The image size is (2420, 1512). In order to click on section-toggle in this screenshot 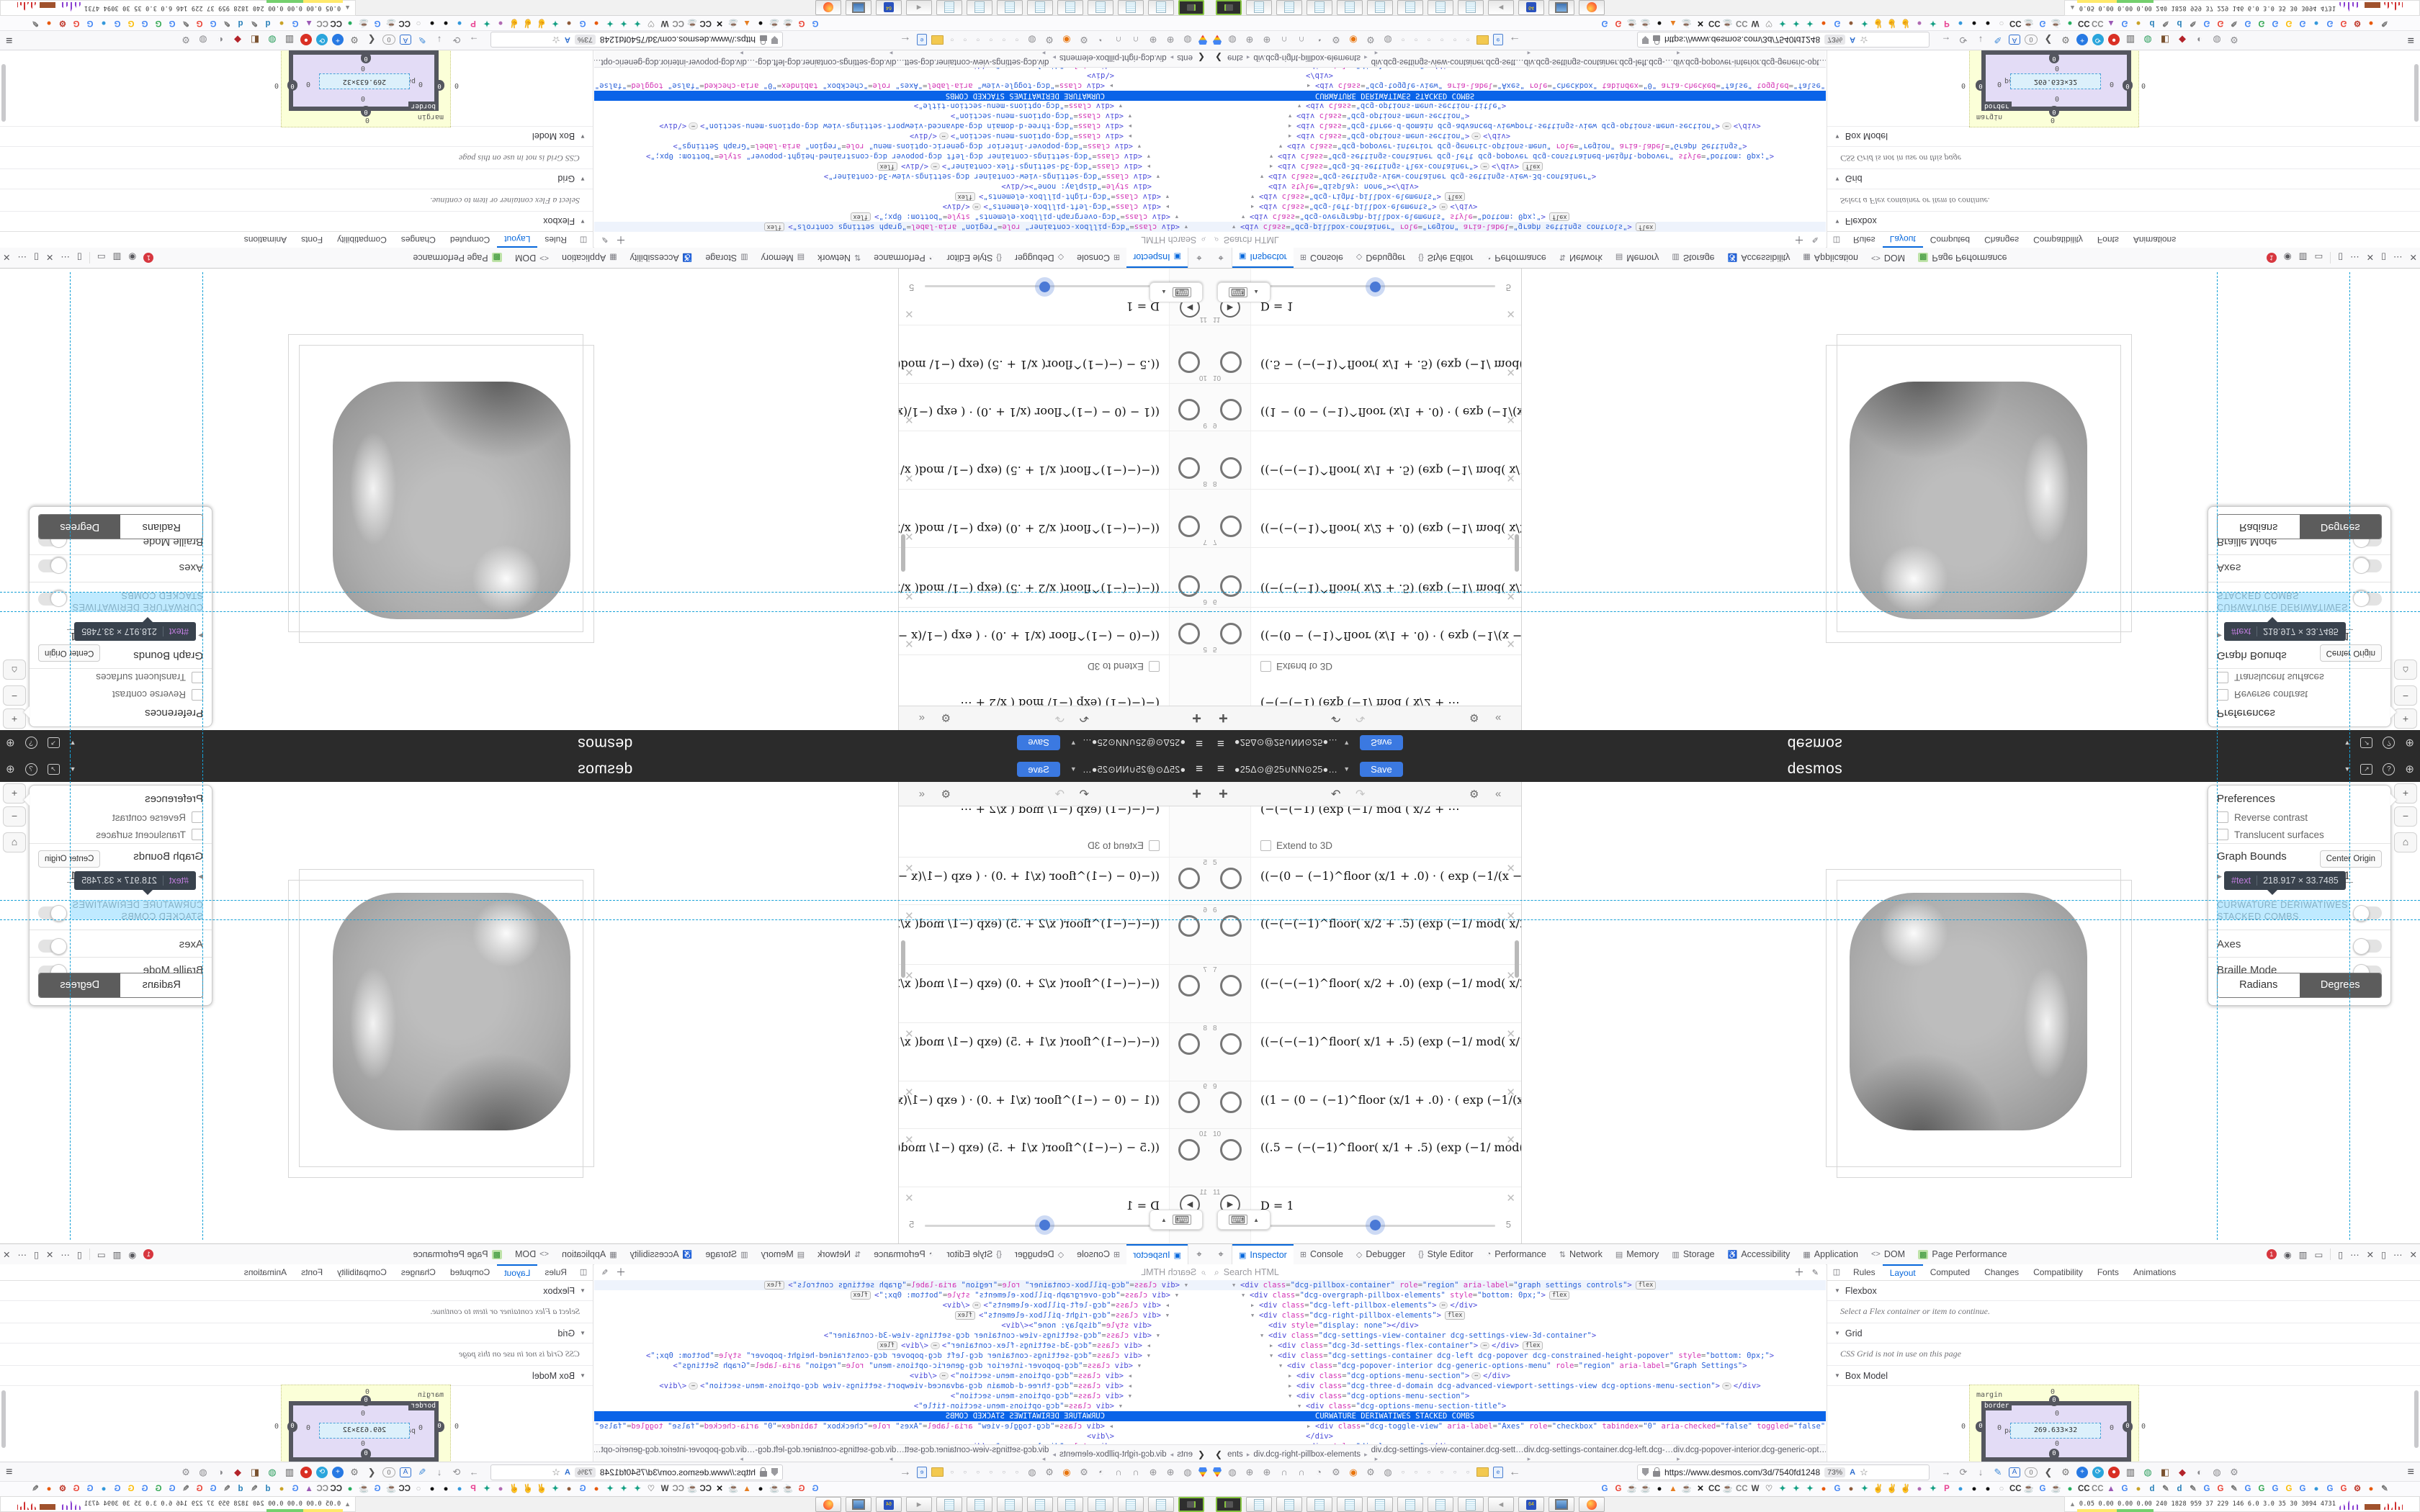, I will do `click(53, 913)`.